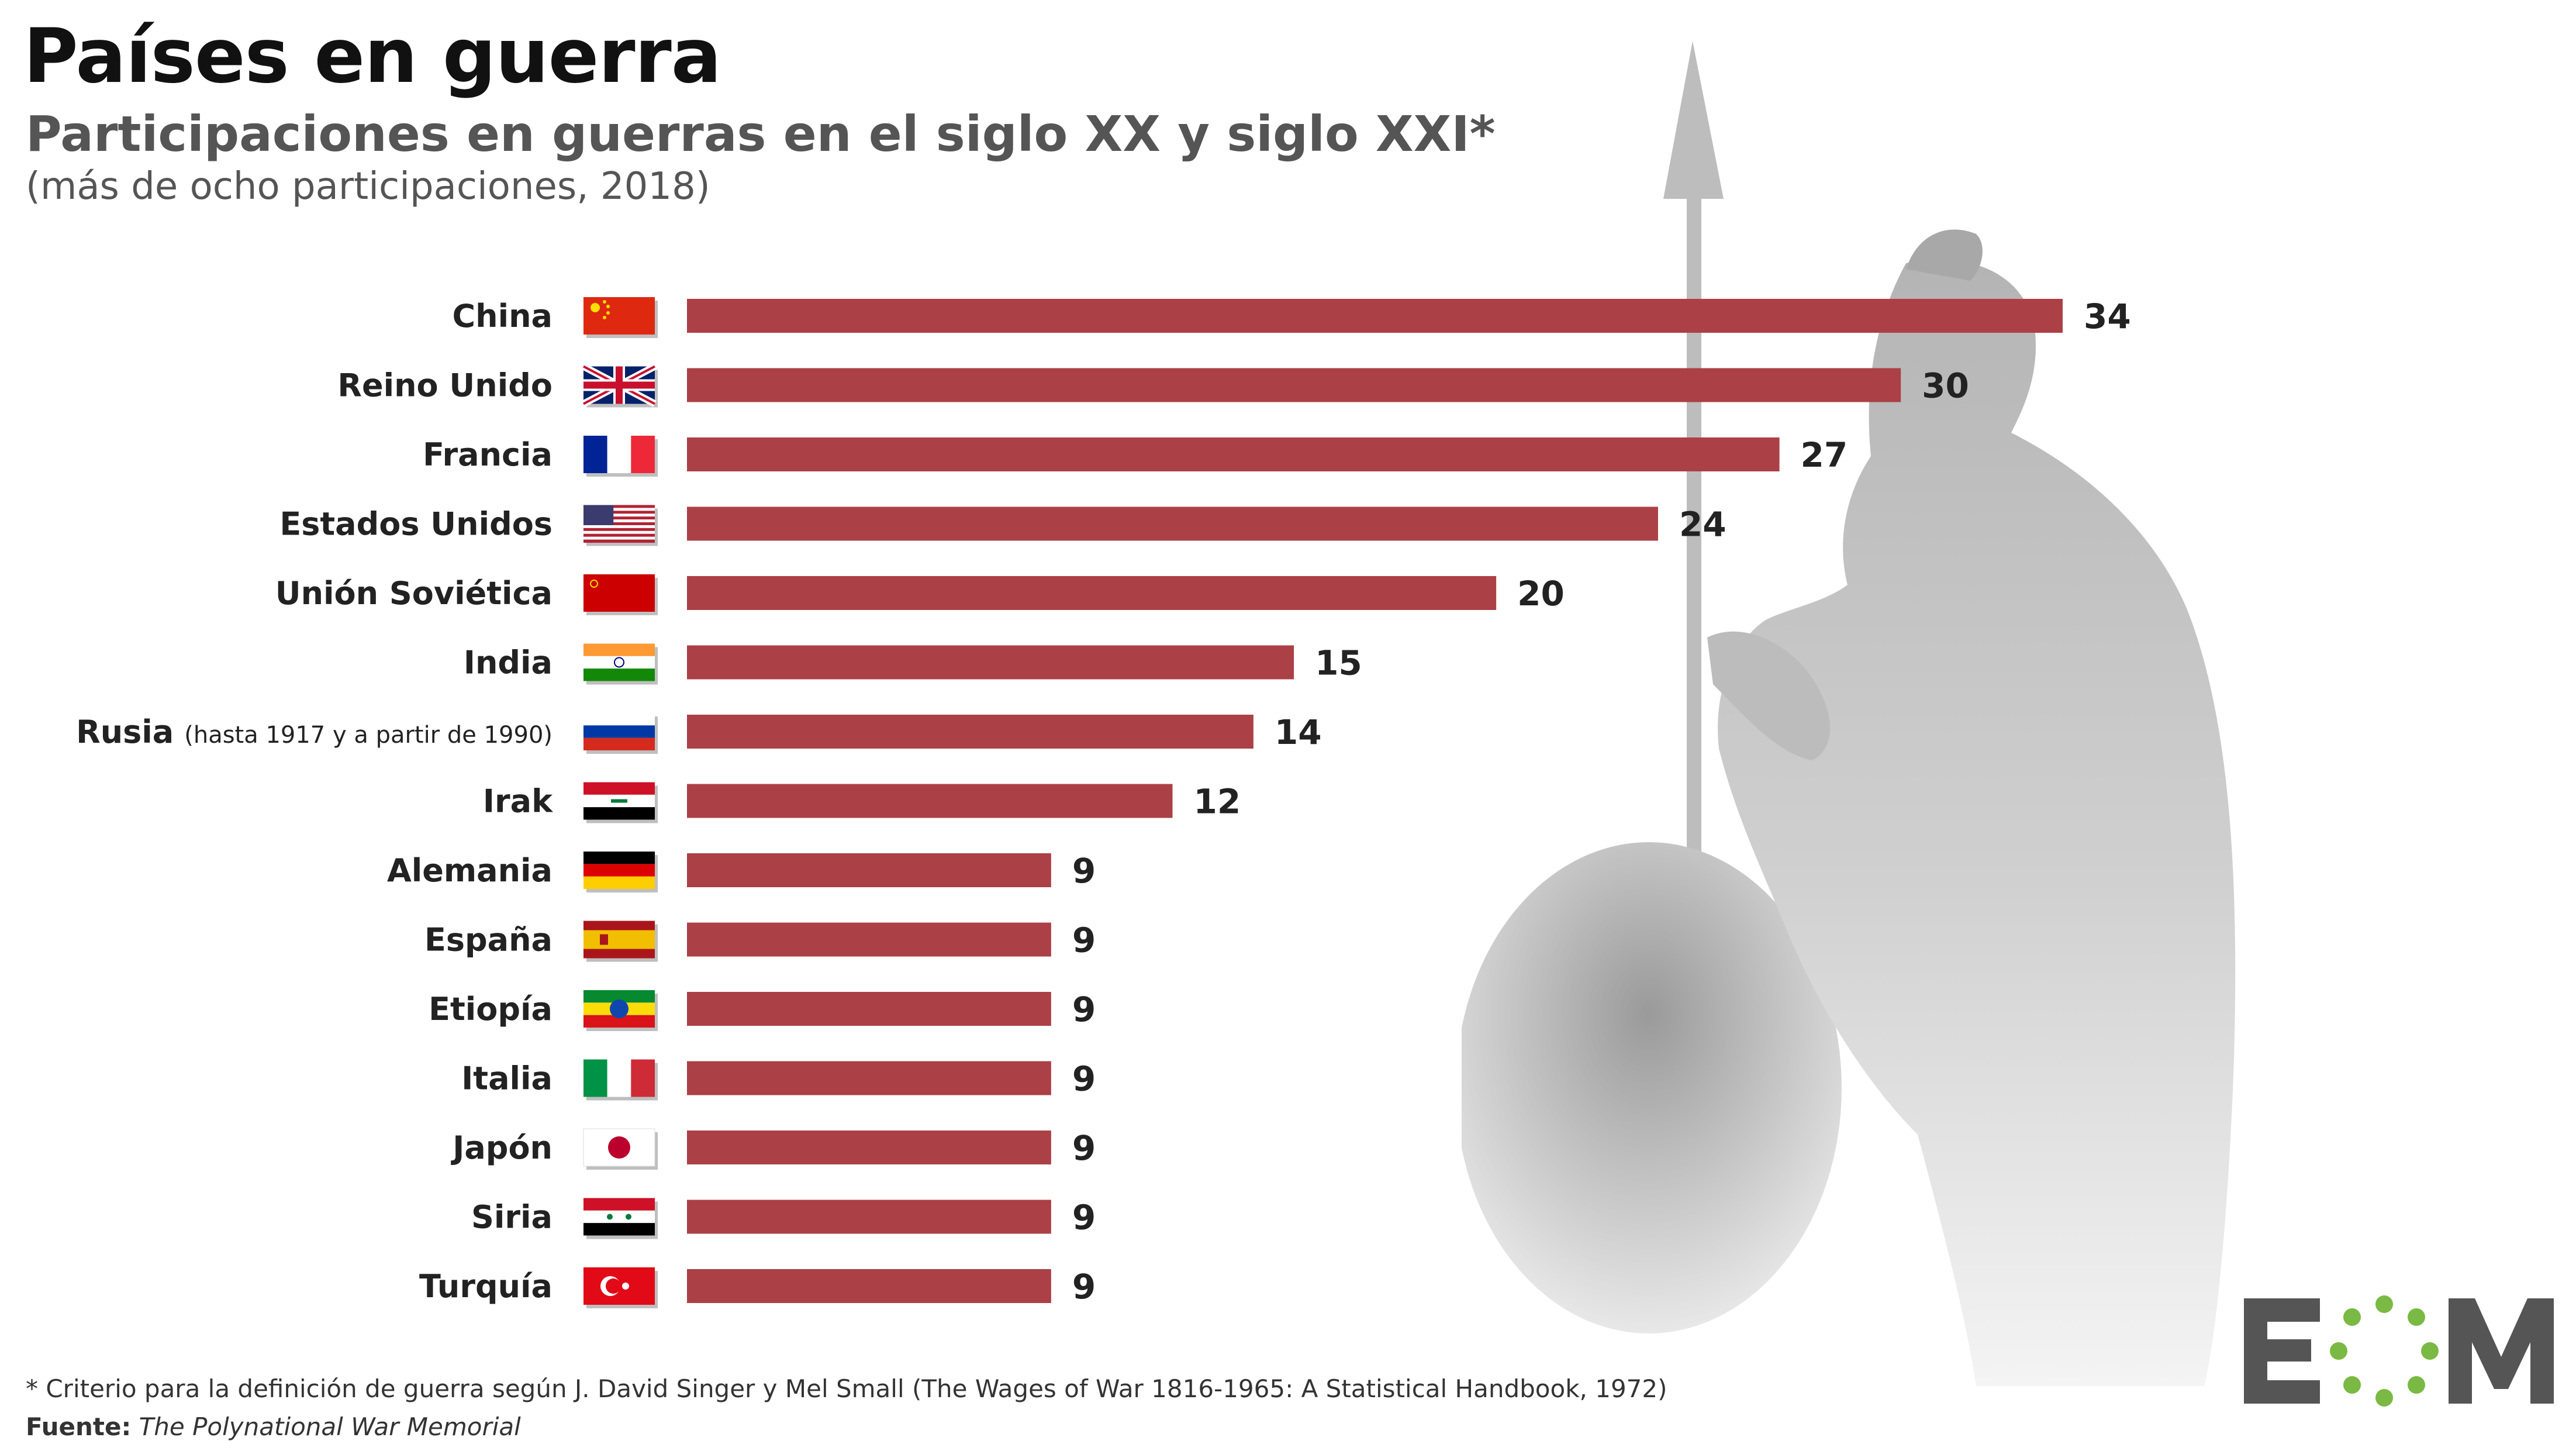 This screenshot has height=1451, width=2576. I want to click on value-label: 12, so click(1217, 802).